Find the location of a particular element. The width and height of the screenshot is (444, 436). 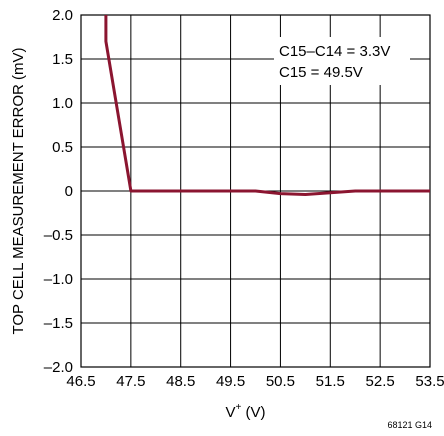

x-tick-label: 49.5 is located at coordinates (230, 381).